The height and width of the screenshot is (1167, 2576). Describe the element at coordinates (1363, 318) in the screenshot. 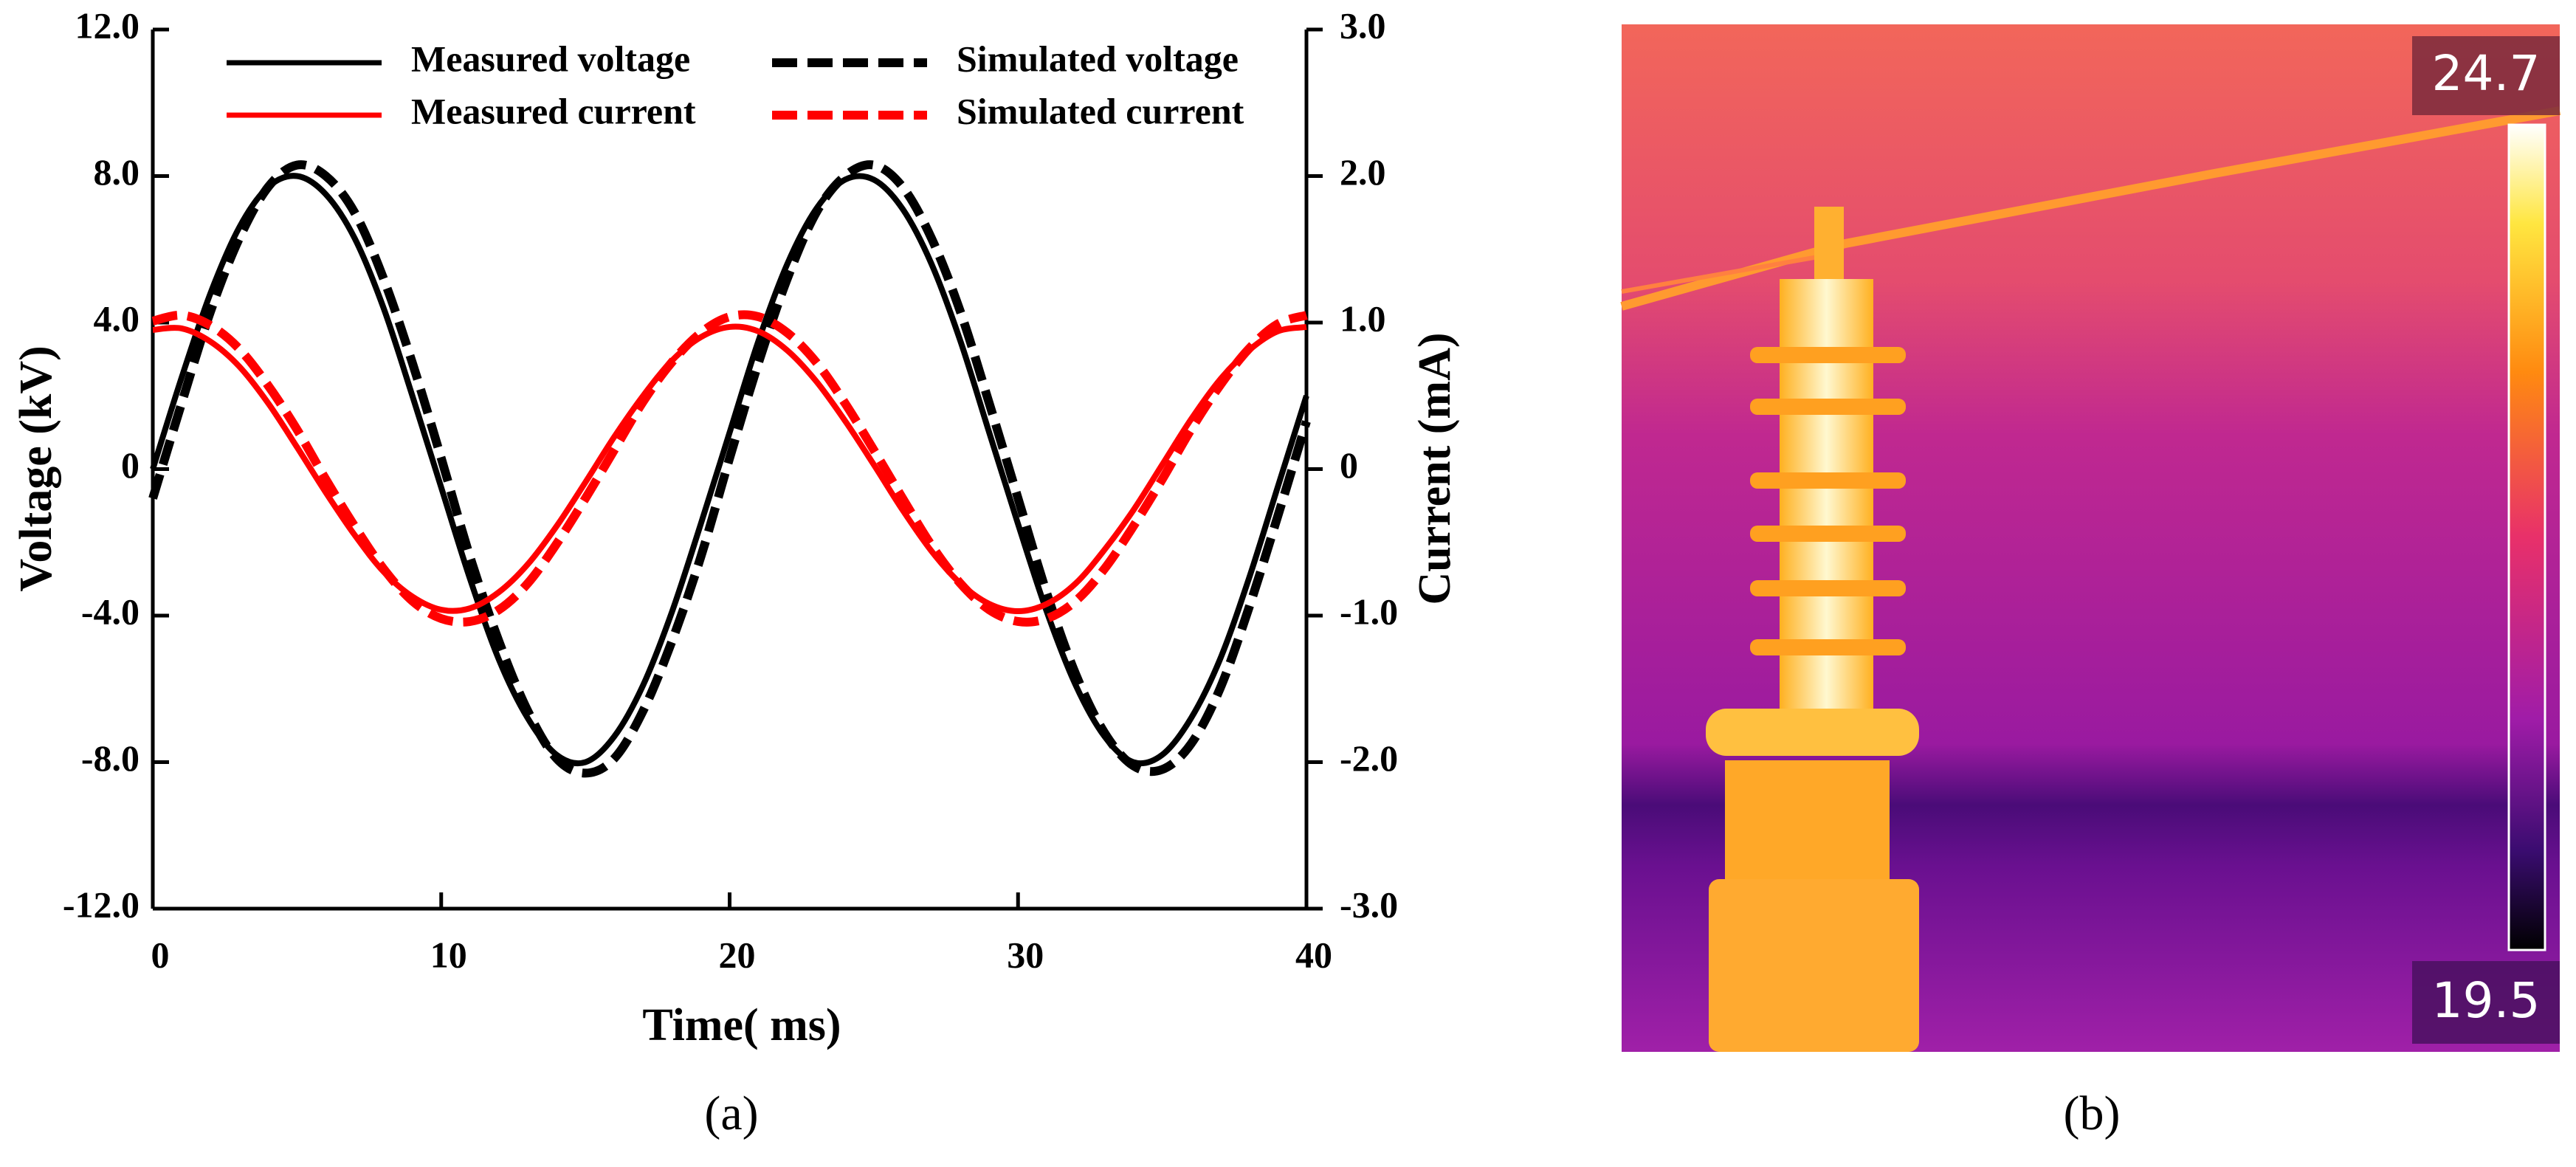

I see `y2-tick-label: 1.0` at that location.